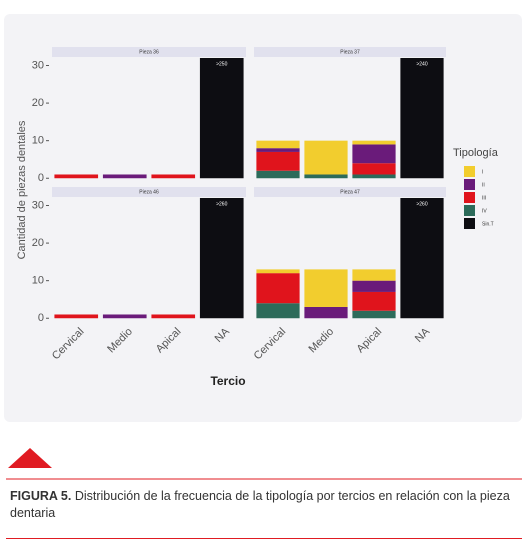  Describe the element at coordinates (30, 458) in the screenshot. I see `triangle-icon` at that location.